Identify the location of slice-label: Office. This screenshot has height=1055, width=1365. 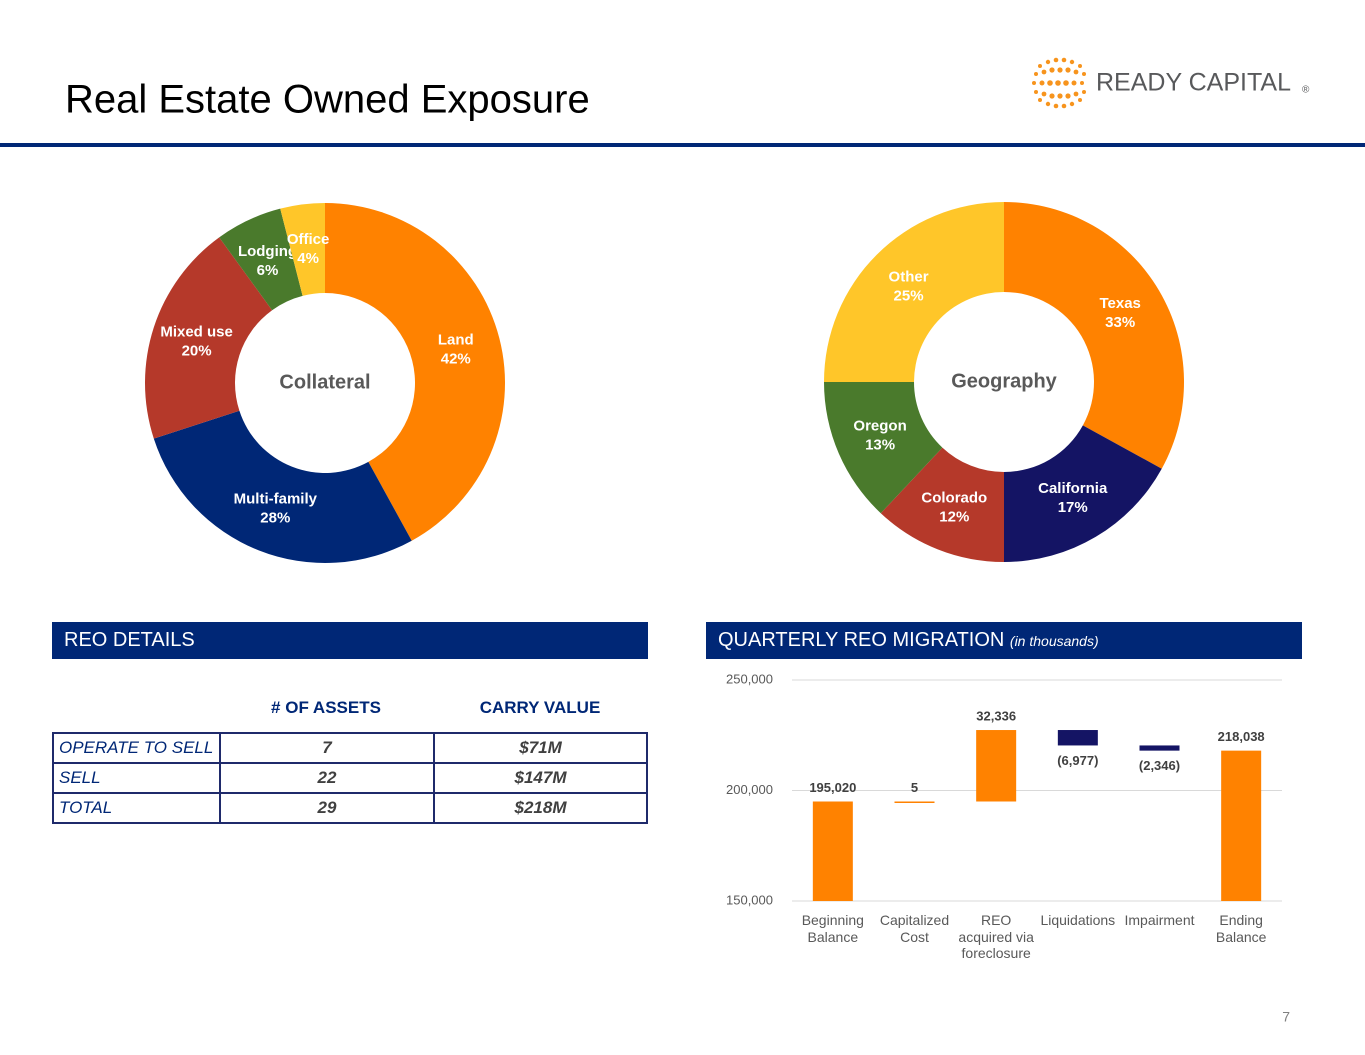
(308, 239).